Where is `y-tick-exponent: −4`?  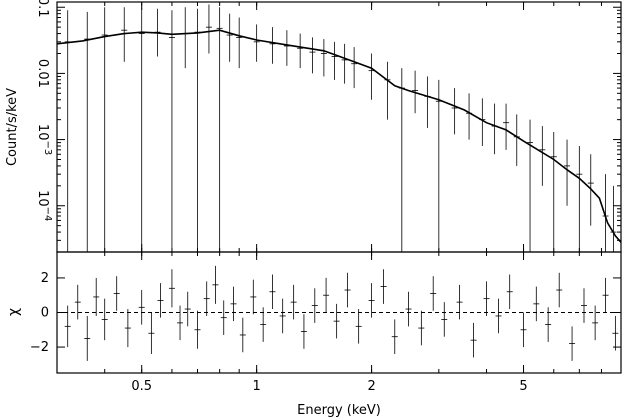
y-tick-exponent: −4 is located at coordinates (47, 214).